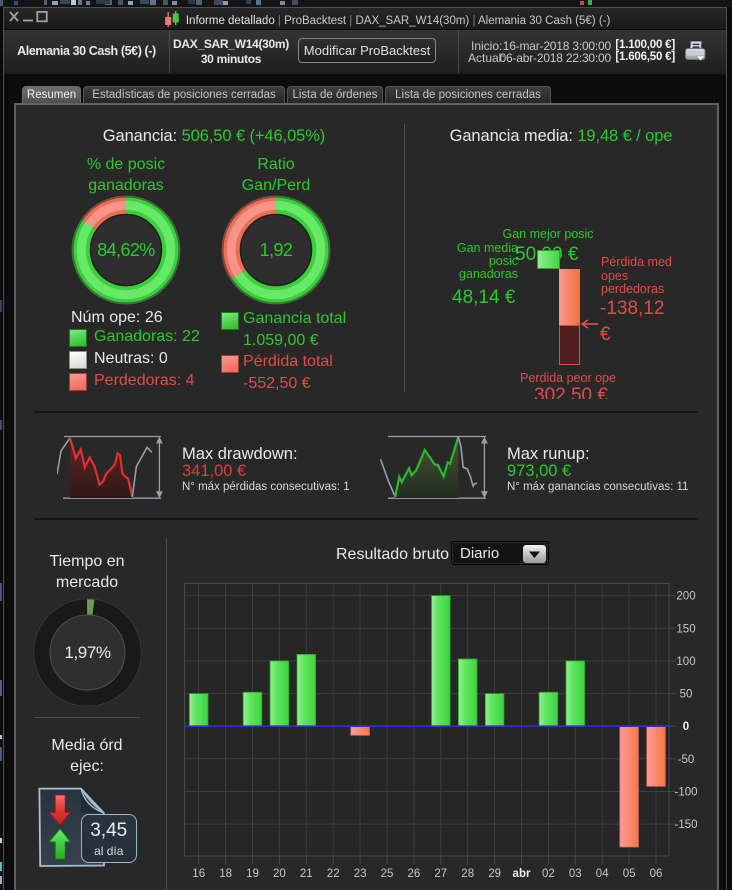  I want to click on svg-text: 20, so click(279, 874).